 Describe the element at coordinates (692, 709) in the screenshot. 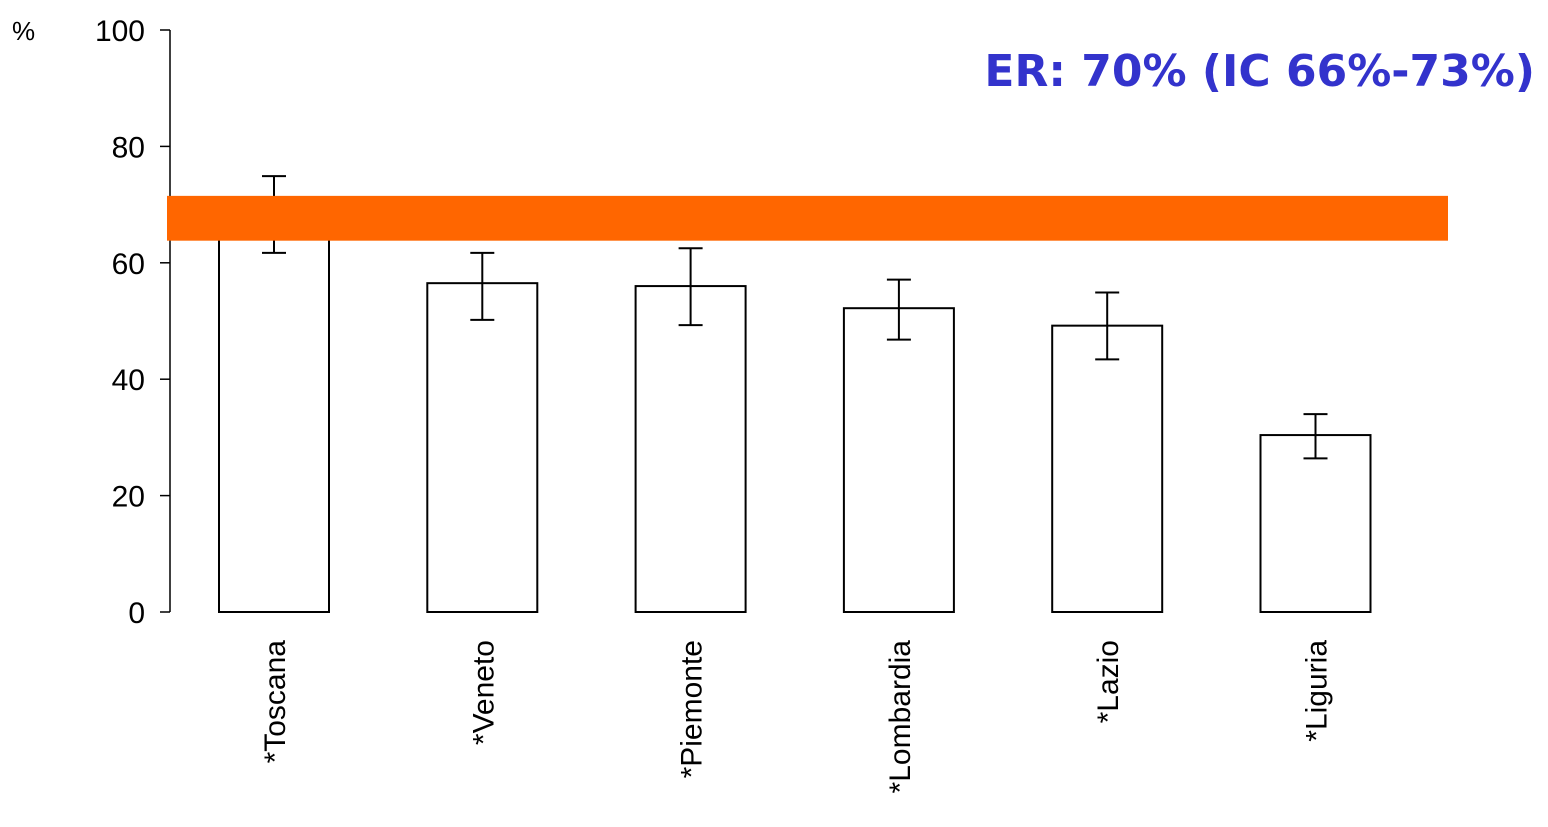

I see `x-tick-label: *Piemonte` at that location.